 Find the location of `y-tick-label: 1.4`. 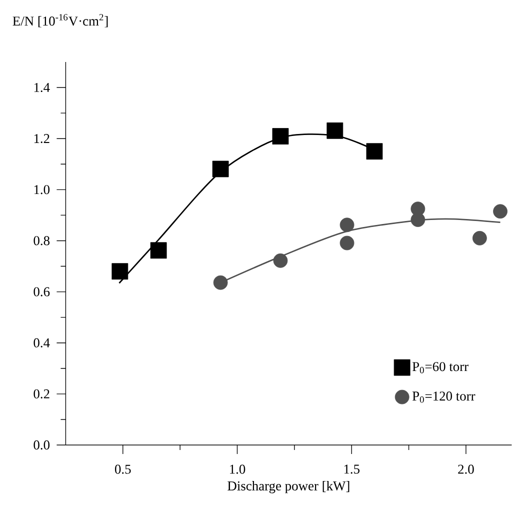

y-tick-label: 1.4 is located at coordinates (42, 87).